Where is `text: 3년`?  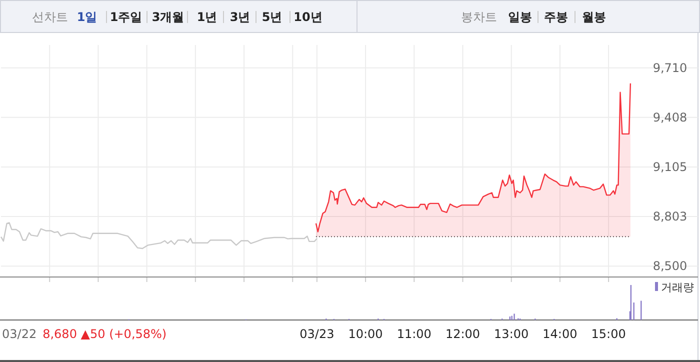
text: 3년 is located at coordinates (240, 17).